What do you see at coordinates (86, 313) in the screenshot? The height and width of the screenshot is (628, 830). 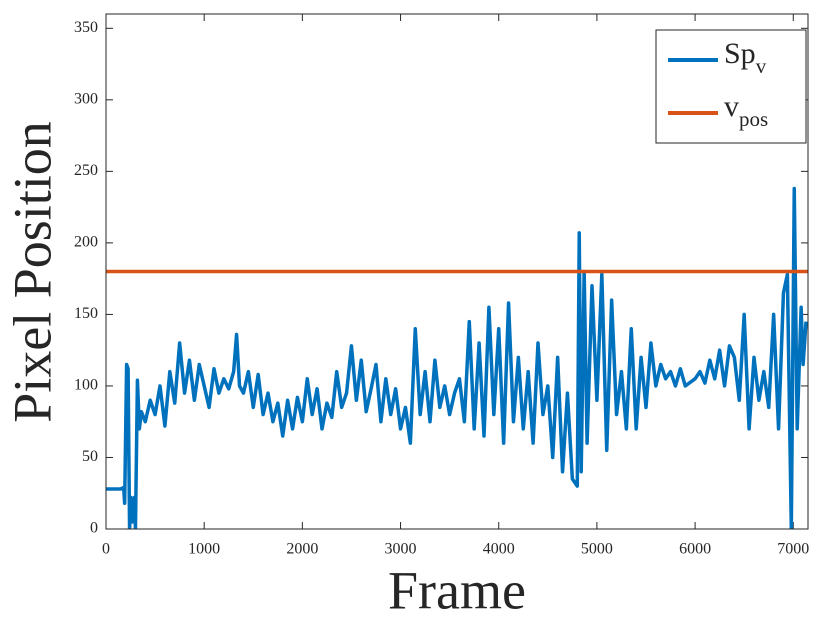 I see `y-tick-label: 150` at bounding box center [86, 313].